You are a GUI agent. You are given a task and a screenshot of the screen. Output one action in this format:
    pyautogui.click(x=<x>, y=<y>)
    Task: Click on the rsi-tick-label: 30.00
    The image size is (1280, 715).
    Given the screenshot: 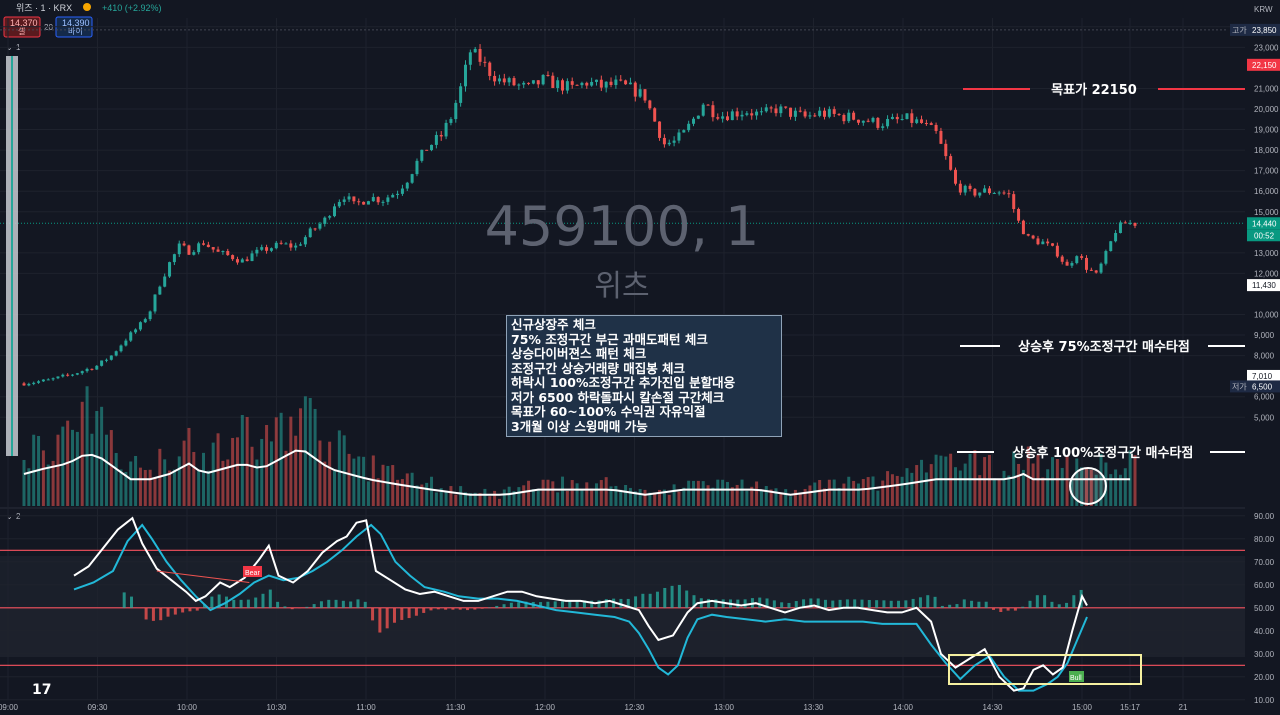 What is the action you would take?
    pyautogui.click(x=1264, y=654)
    